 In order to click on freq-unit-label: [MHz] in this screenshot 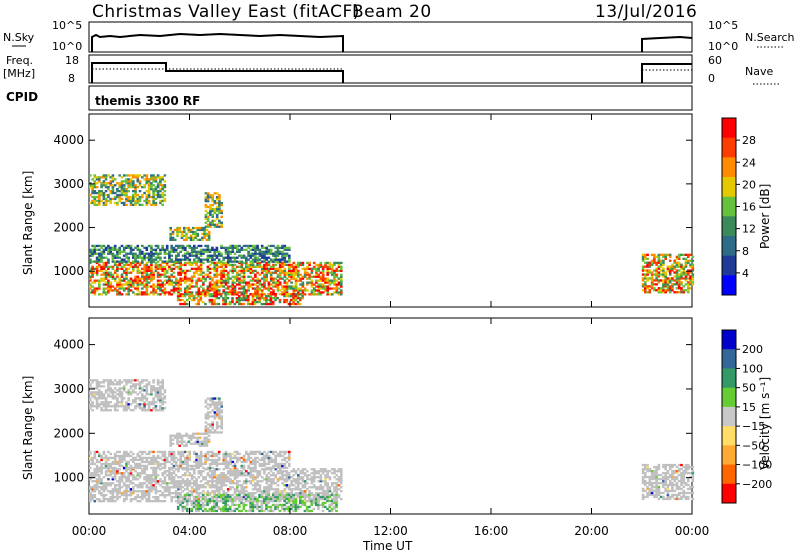, I will do `click(19, 73)`.